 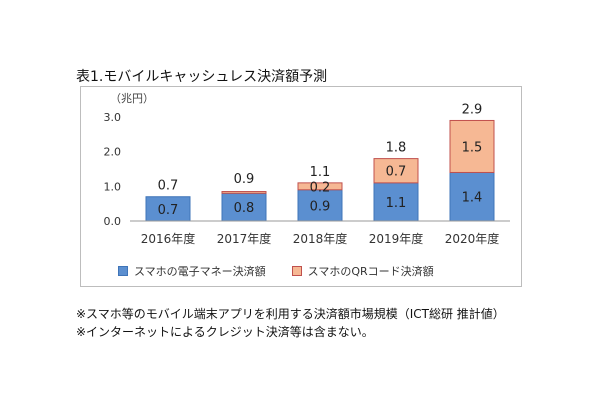 I want to click on x-tick-label-2: 2018年度, so click(x=320, y=238).